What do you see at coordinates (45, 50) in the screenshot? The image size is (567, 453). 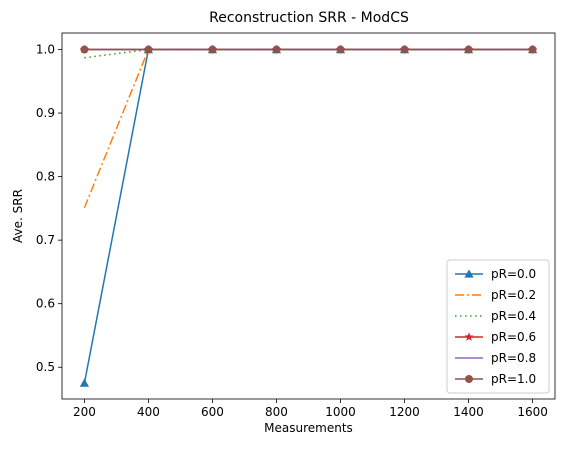 I see `y-tick-label: 1.0` at bounding box center [45, 50].